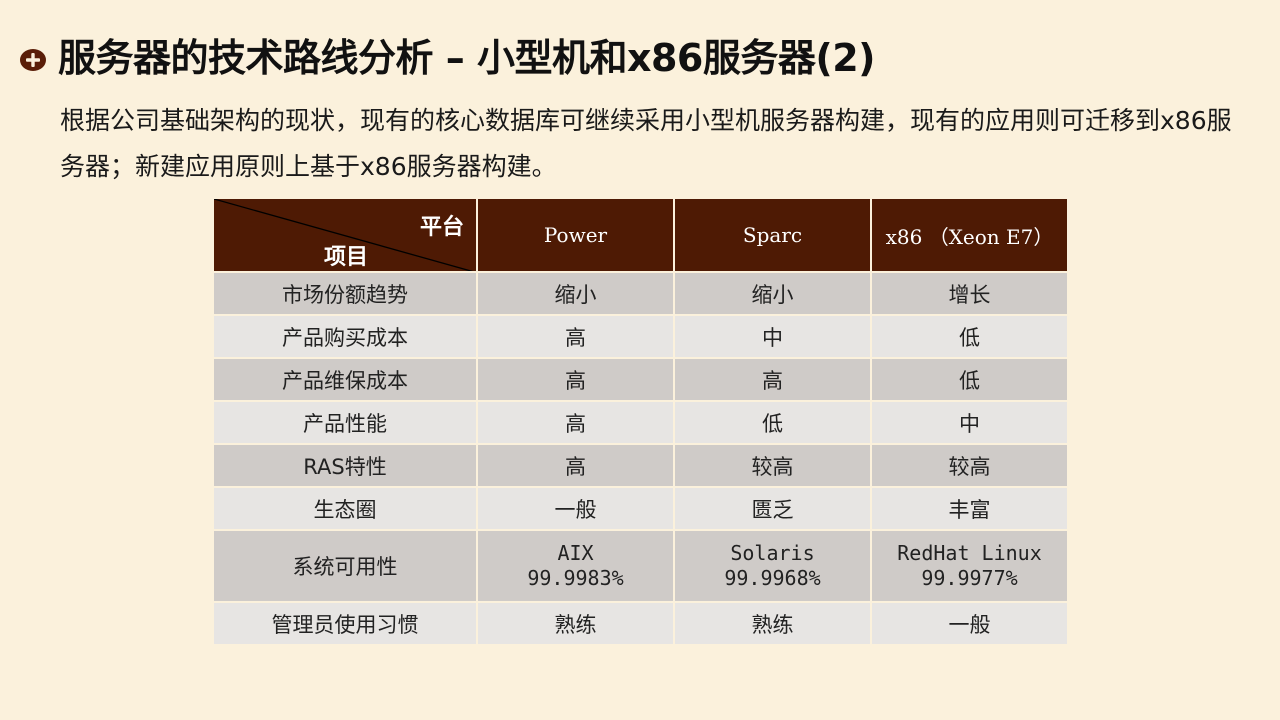 This screenshot has width=1280, height=720. I want to click on cell-text: 99.9977%, so click(969, 578).